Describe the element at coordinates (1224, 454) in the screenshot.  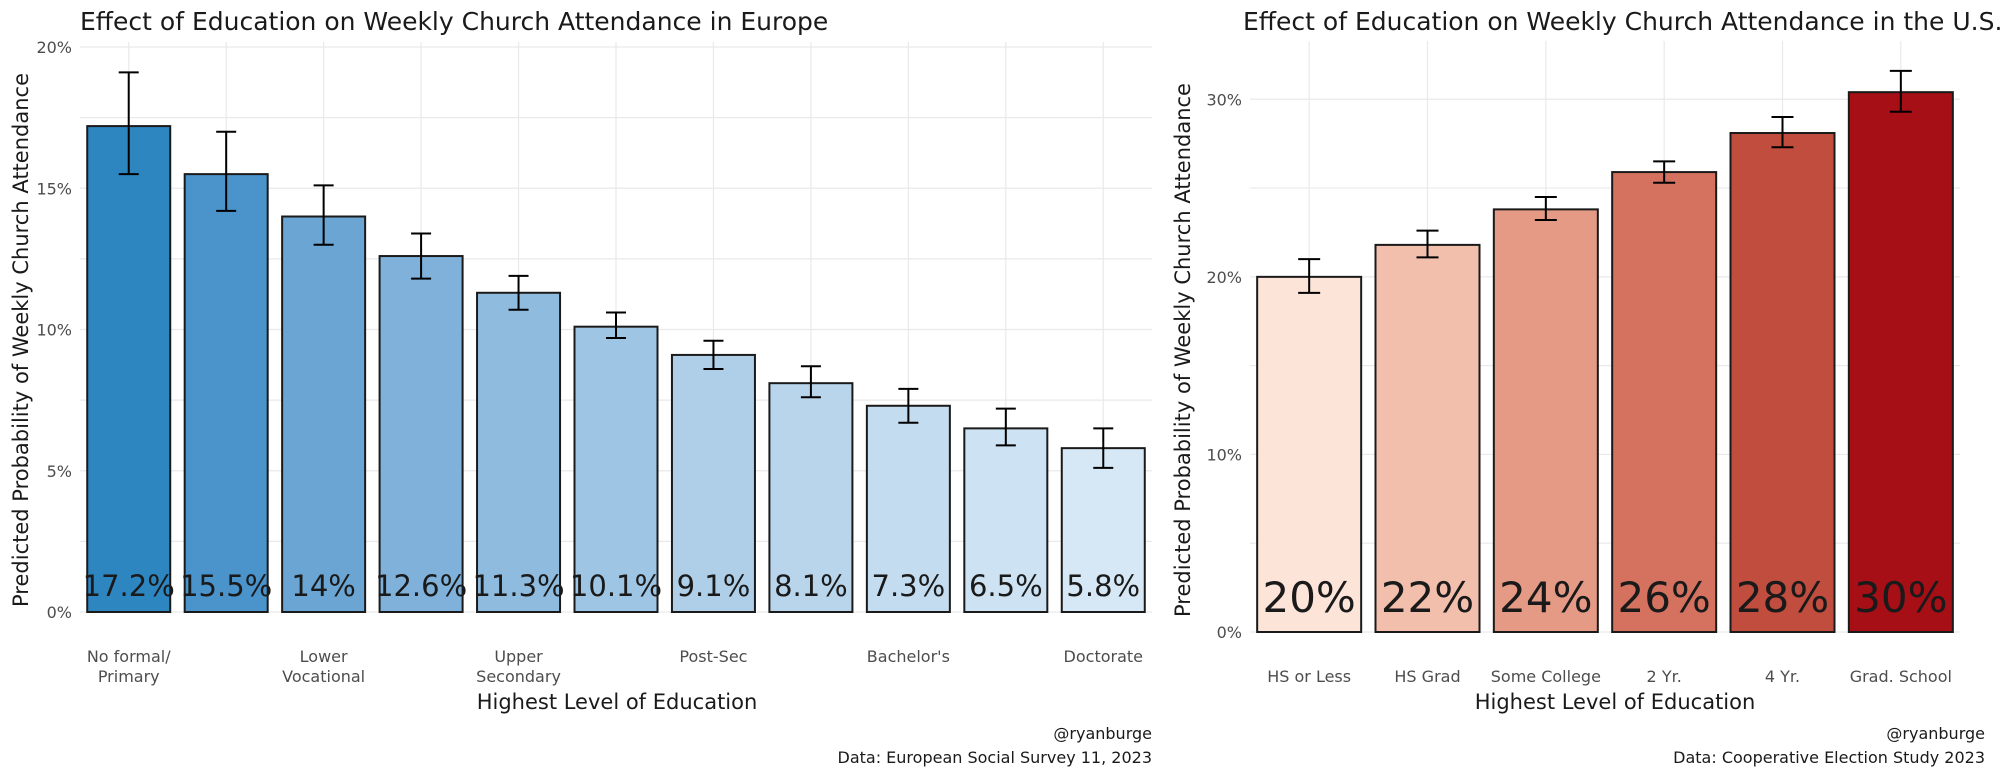
I see `us-y-tick-label: 10%` at that location.